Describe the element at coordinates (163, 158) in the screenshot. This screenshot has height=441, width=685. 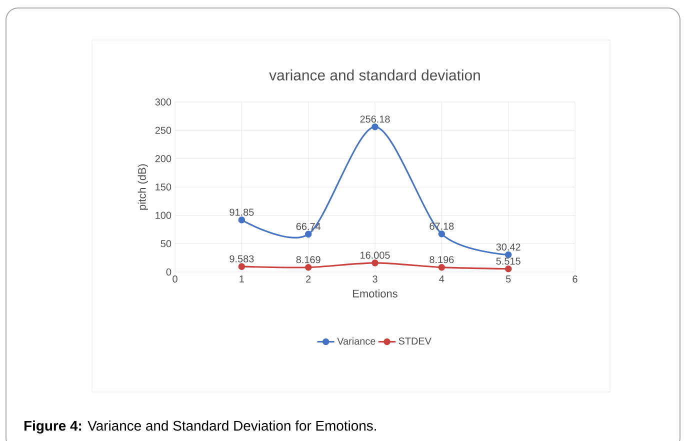
I see `y-tick-label: 200` at that location.